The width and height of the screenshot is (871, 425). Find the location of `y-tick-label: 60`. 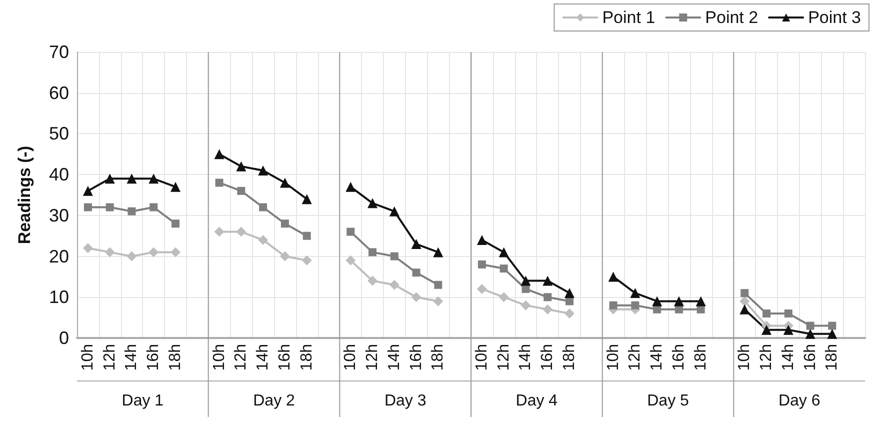

y-tick-label: 60 is located at coordinates (58, 92).